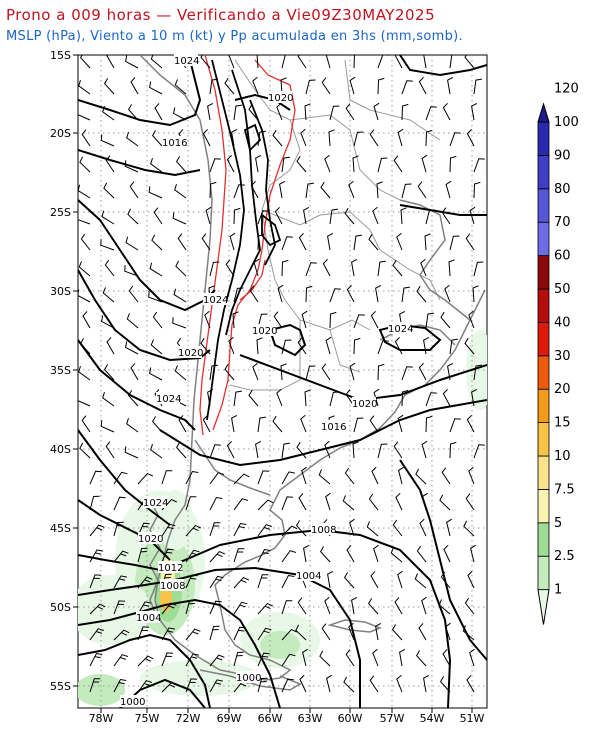  Describe the element at coordinates (562, 289) in the screenshot. I see `colorbar-label: 50` at that location.